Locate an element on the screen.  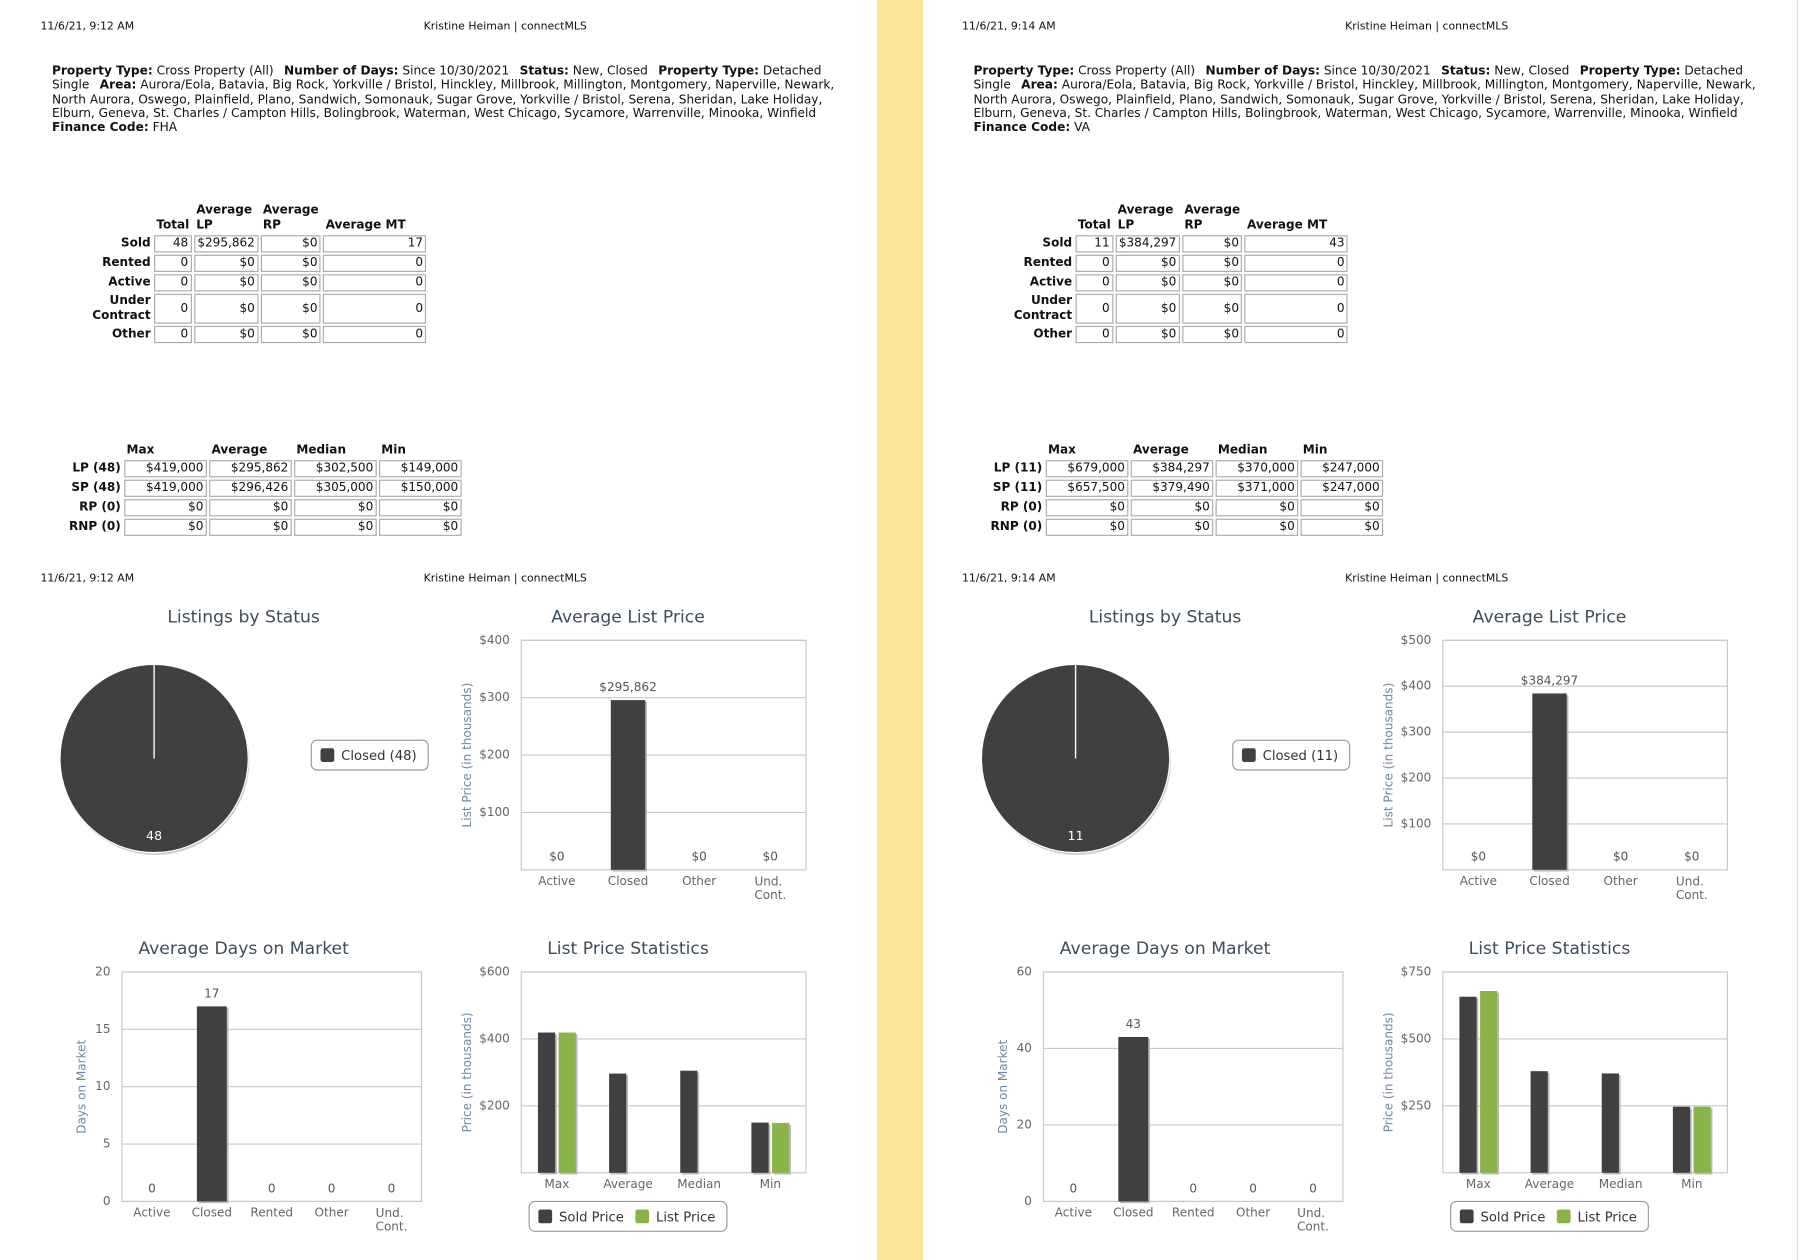
cell: 43 is located at coordinates (1296, 244).